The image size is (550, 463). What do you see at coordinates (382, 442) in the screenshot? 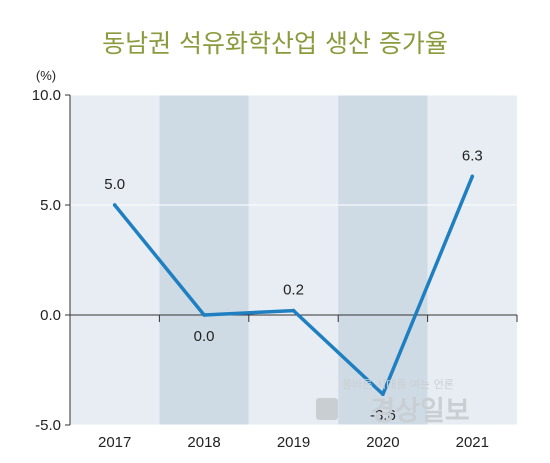
I see `x-tick-label: 2020` at bounding box center [382, 442].